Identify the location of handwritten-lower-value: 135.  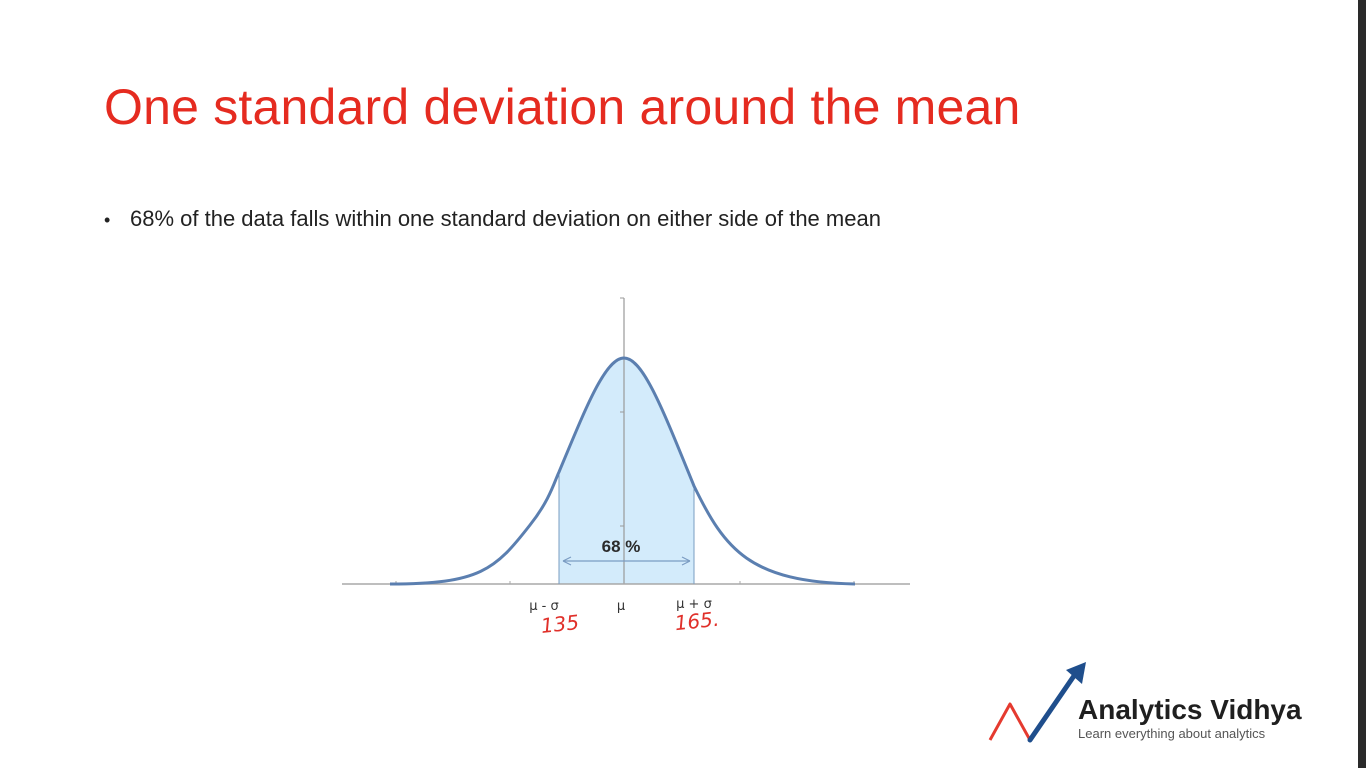
(560, 624).